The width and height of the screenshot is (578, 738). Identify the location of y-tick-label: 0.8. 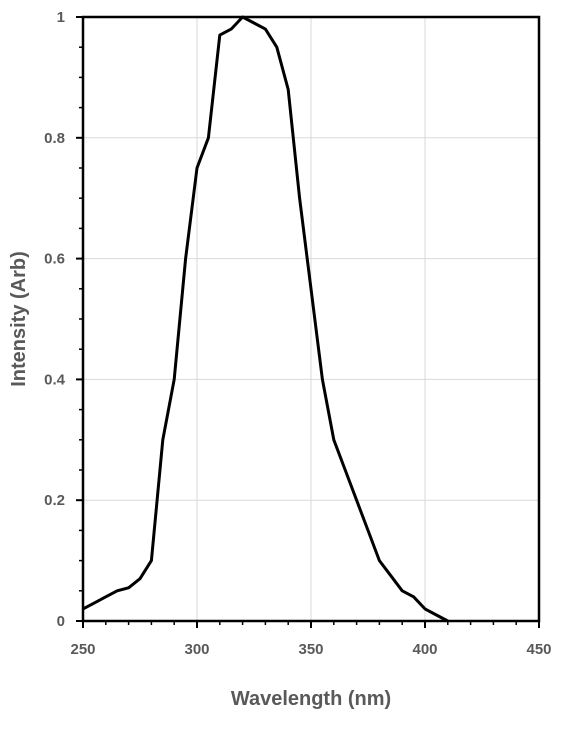
(54, 138).